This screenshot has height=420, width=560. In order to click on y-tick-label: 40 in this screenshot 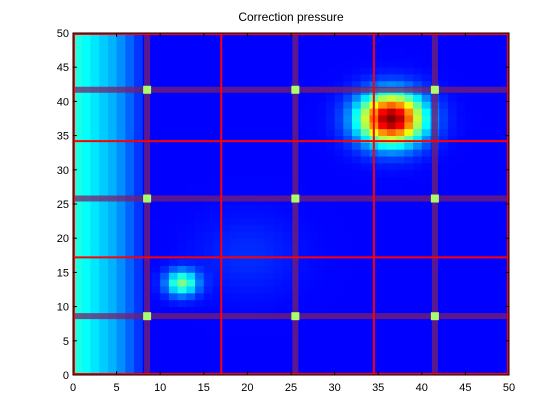, I will do `click(63, 102)`.